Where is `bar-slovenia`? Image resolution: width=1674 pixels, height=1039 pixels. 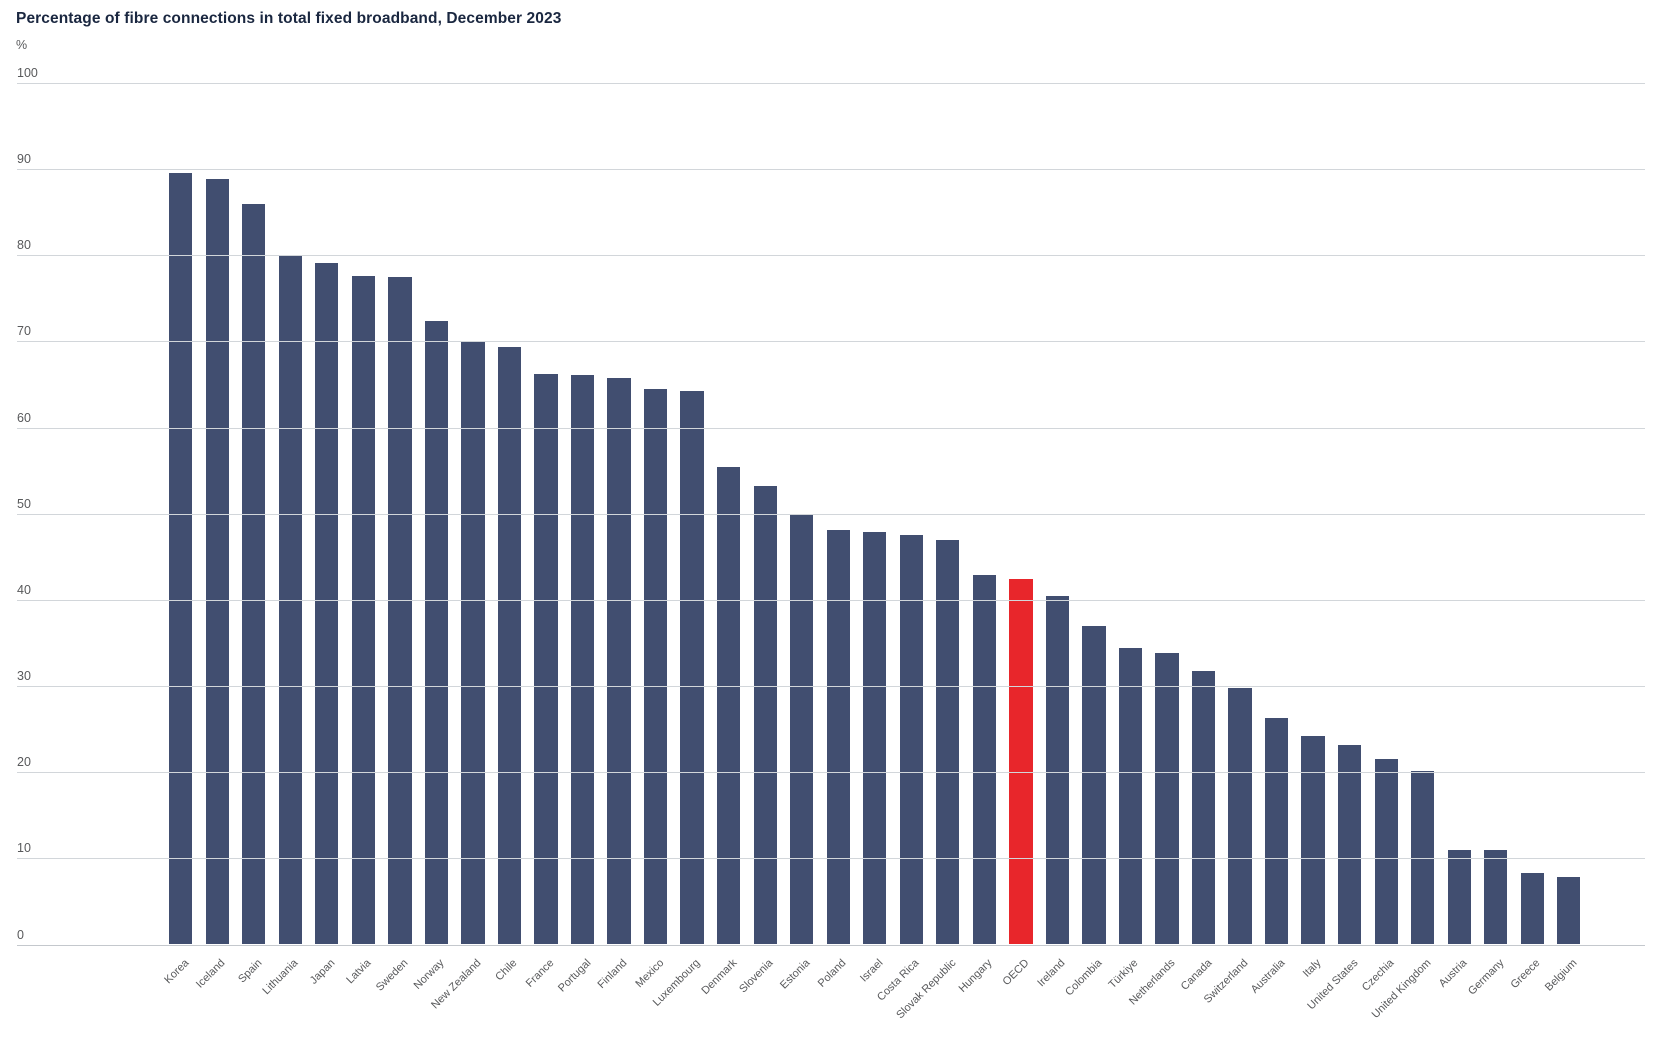
bar-slovenia is located at coordinates (765, 715).